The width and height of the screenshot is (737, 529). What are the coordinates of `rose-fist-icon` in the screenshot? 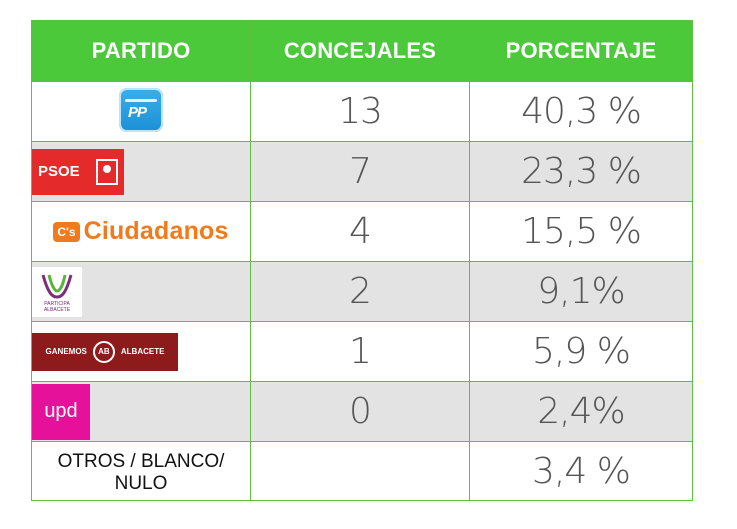 It's located at (107, 171).